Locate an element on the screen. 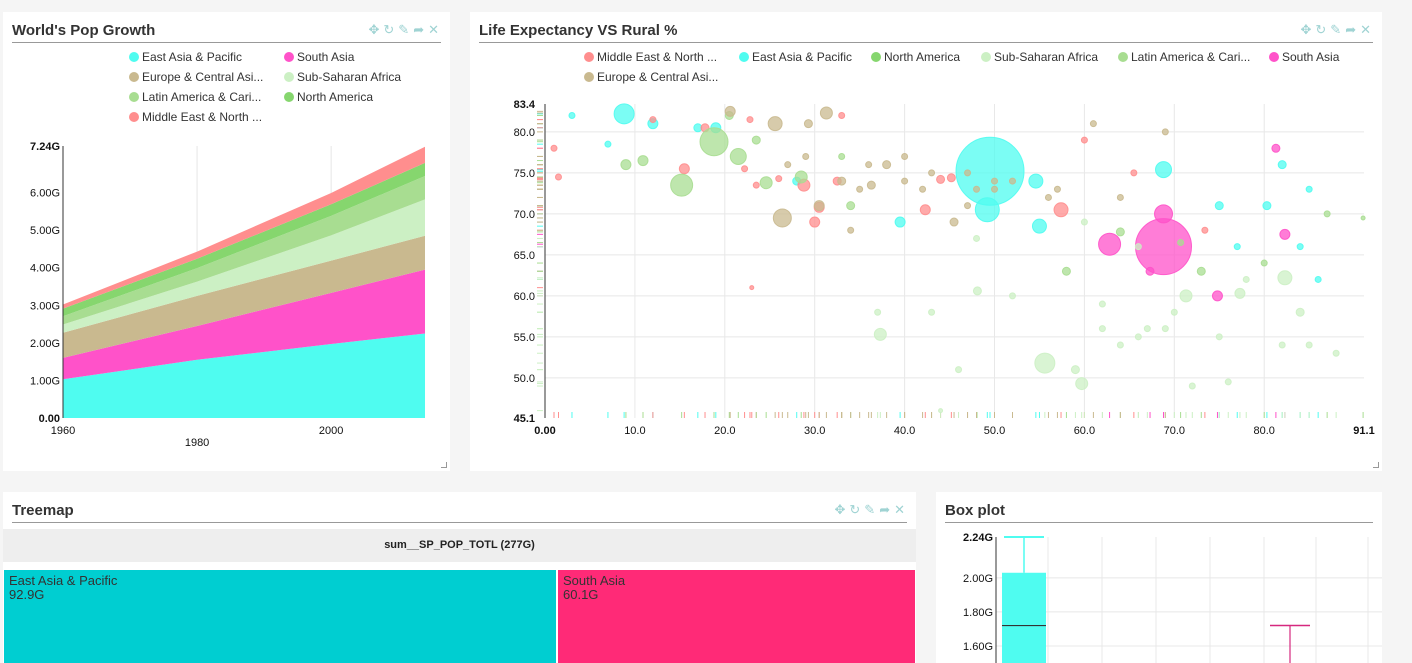 The height and width of the screenshot is (663, 1412). y-tick-label: 6.00G is located at coordinates (45, 194).